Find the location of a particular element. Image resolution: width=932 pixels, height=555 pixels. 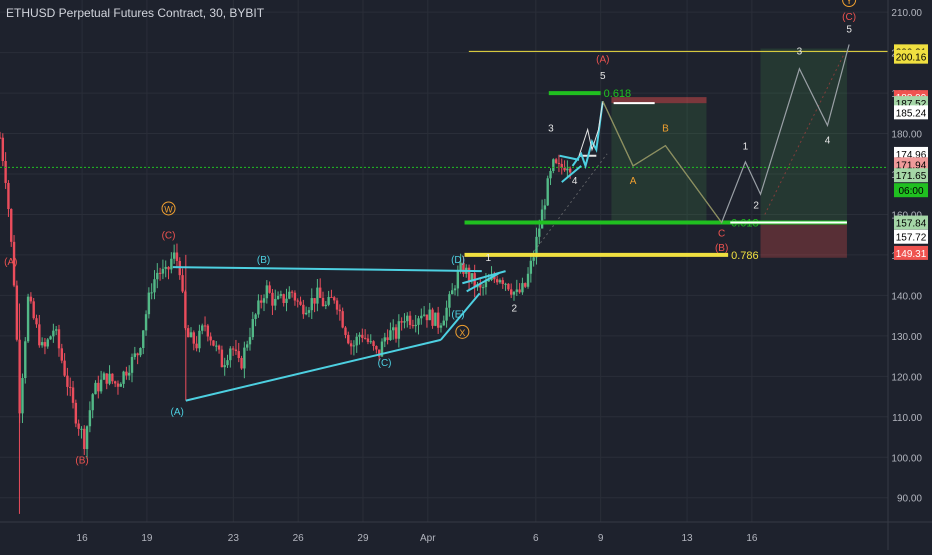

price-185-24: 185.24 is located at coordinates (911, 113).